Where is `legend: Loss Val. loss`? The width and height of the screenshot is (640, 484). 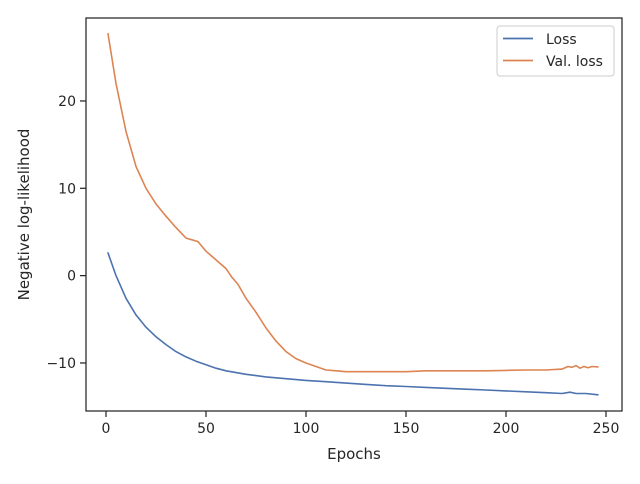 legend: Loss Val. loss is located at coordinates (555, 51).